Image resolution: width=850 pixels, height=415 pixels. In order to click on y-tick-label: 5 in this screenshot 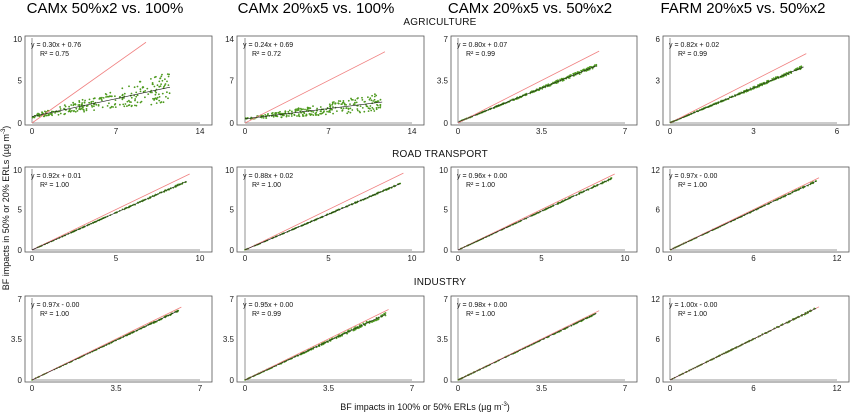, I will do `click(446, 210)`.